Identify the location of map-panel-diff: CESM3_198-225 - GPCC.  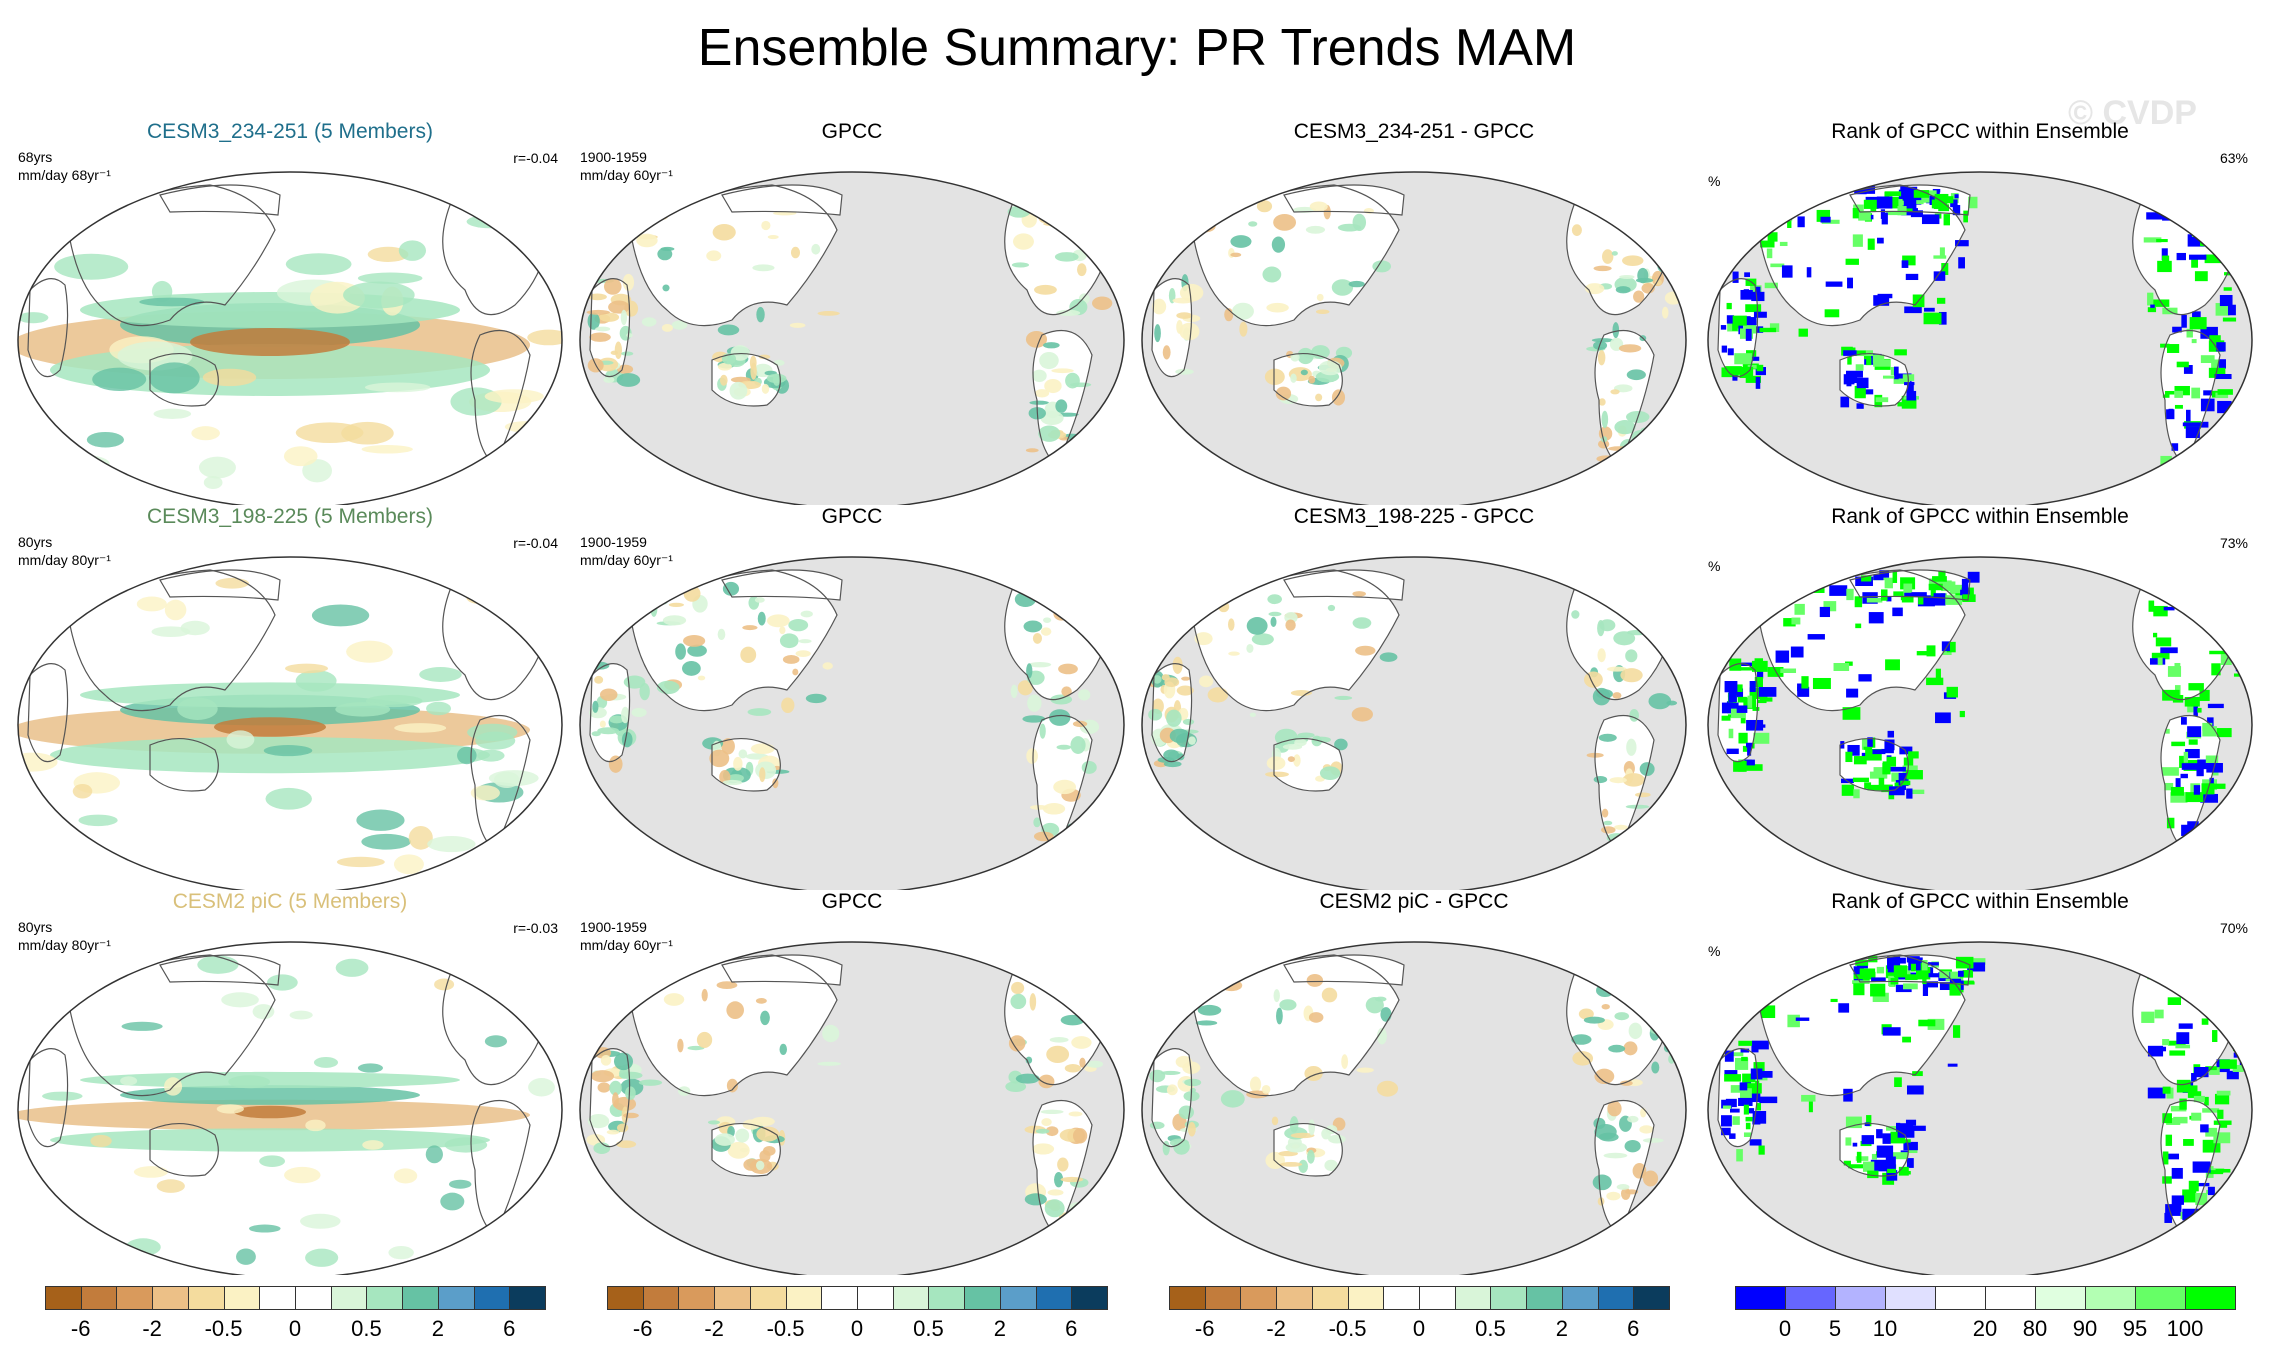
(1414, 697).